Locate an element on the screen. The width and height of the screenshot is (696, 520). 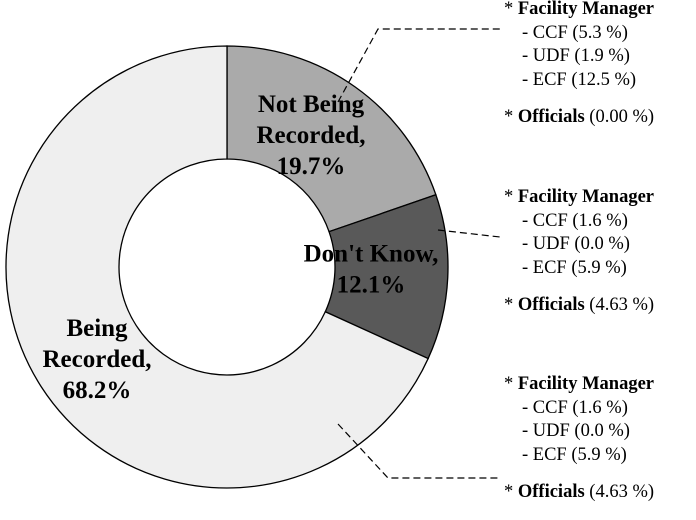
annotation-officials: * Officials (0.00 %) is located at coordinates (579, 117).